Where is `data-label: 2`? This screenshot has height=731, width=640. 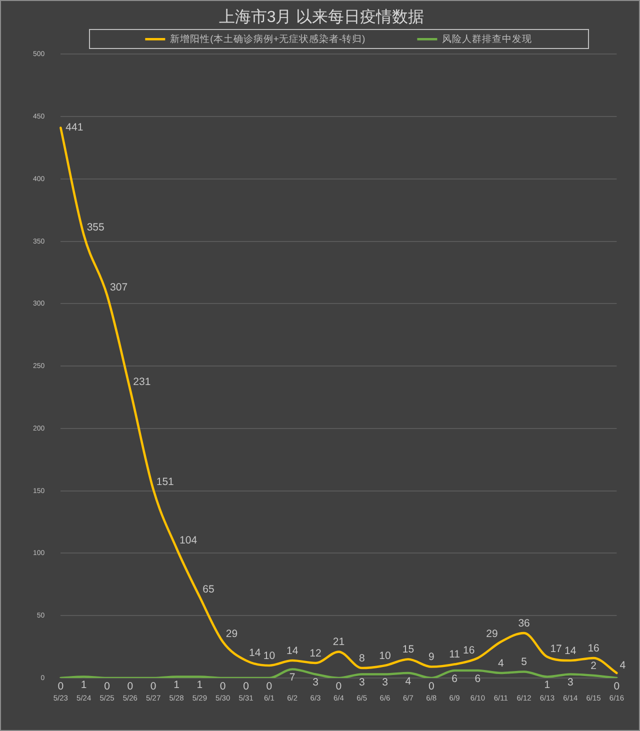 data-label: 2 is located at coordinates (593, 666).